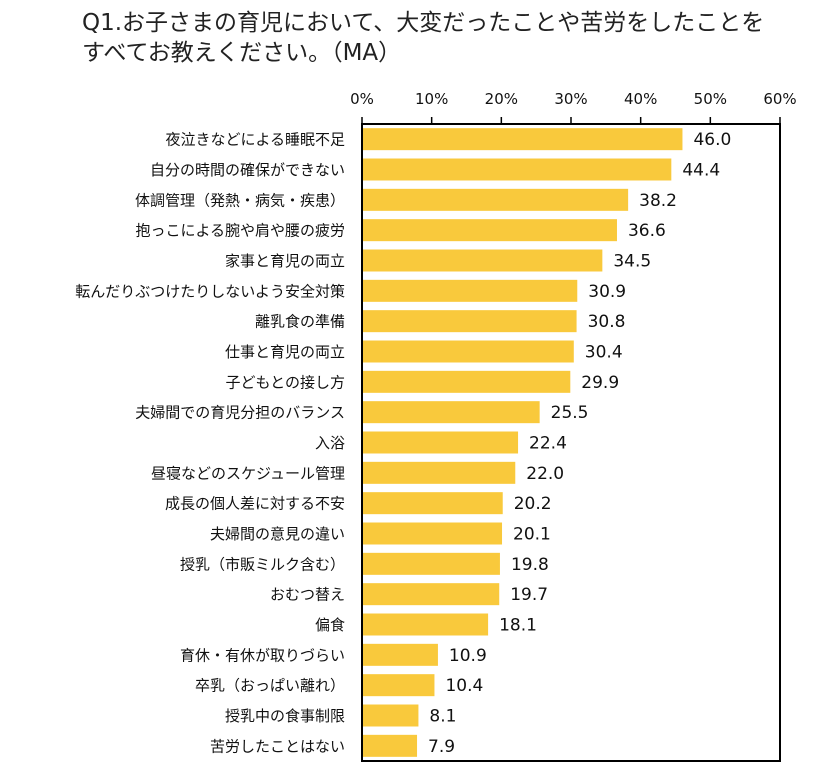 Image resolution: width=822 pixels, height=775 pixels. Describe the element at coordinates (240, 200) in the screenshot. I see `category-label: 体調管理（発熱・病気・疾患）` at that location.